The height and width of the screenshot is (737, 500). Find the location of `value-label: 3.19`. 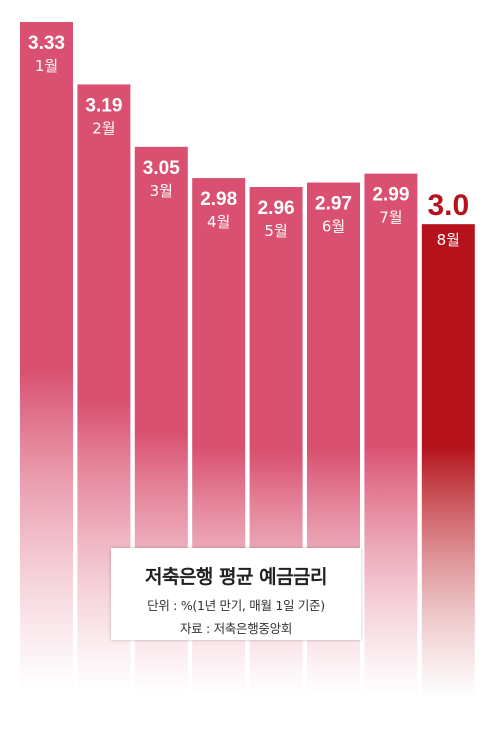

value-label: 3.19 is located at coordinates (103, 105).